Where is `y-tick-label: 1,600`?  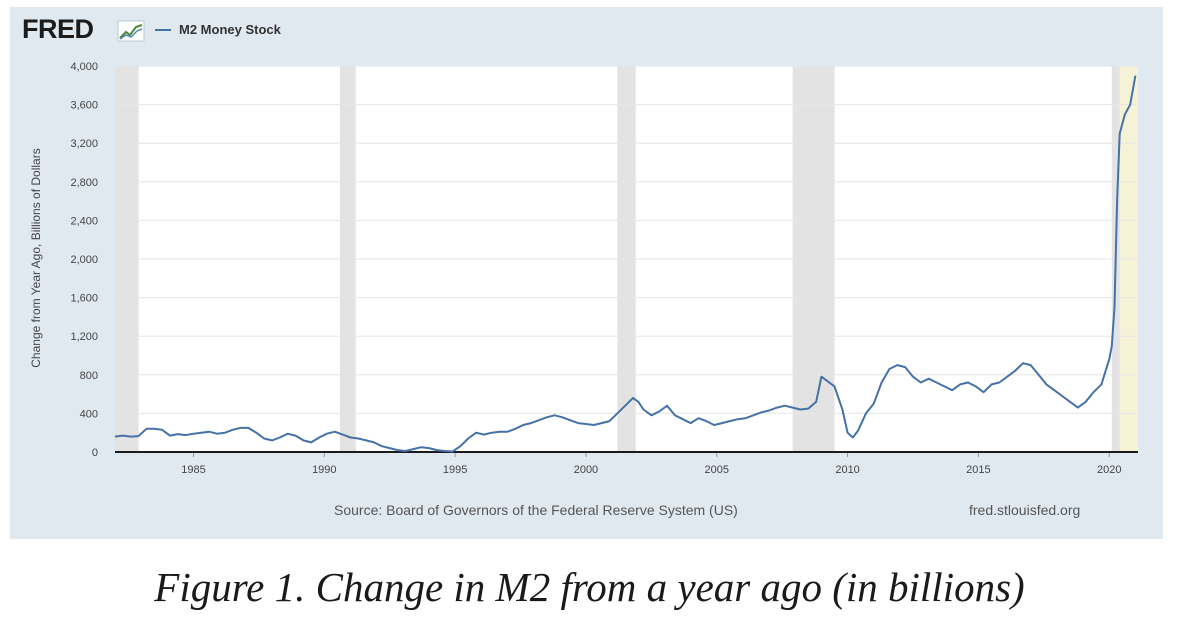 y-tick-label: 1,600 is located at coordinates (84, 299).